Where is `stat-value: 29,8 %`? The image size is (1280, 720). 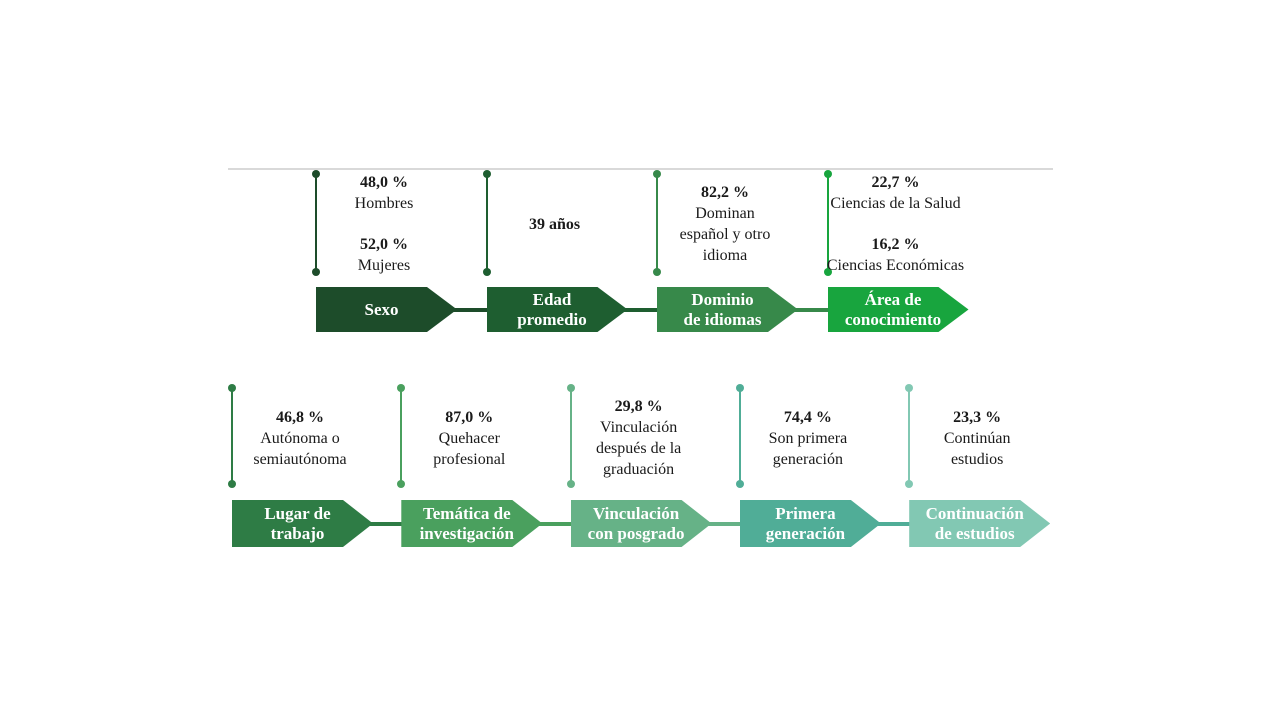
stat-value: 29,8 % is located at coordinates (638, 406).